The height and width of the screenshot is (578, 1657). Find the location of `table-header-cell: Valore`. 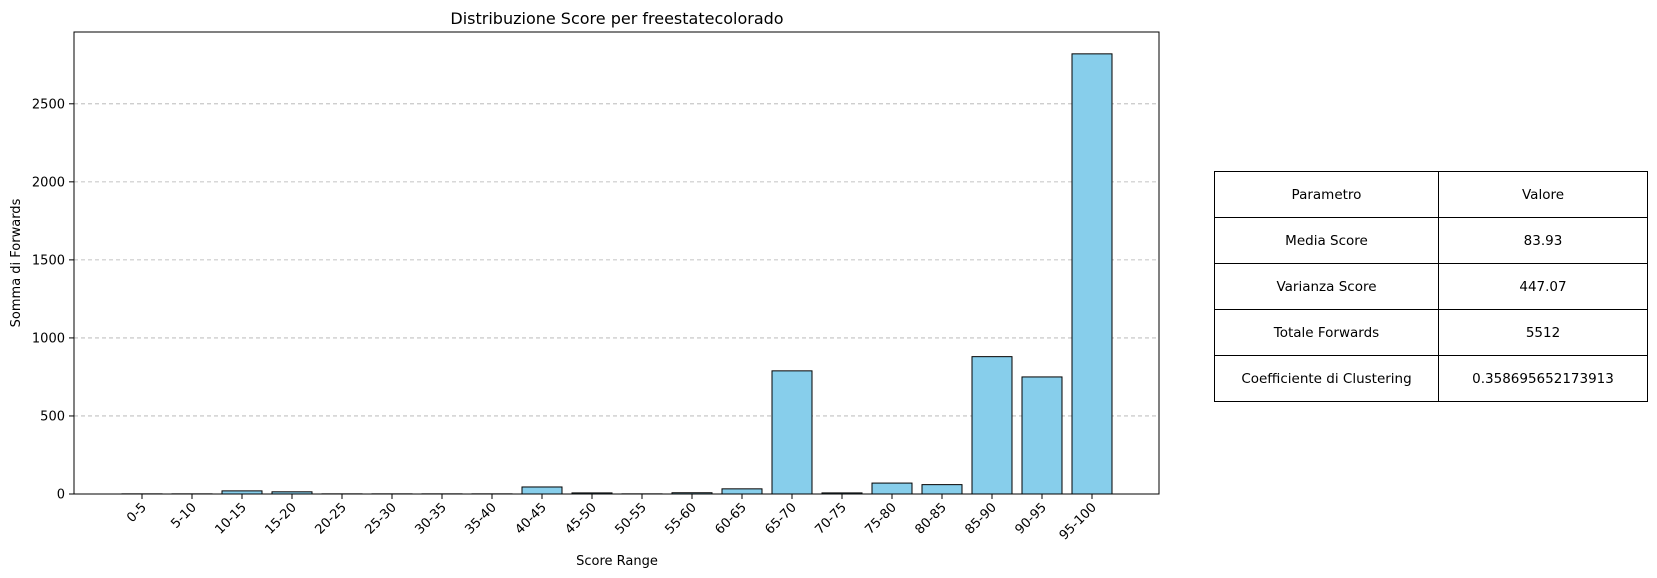

table-header-cell: Valore is located at coordinates (1543, 194).